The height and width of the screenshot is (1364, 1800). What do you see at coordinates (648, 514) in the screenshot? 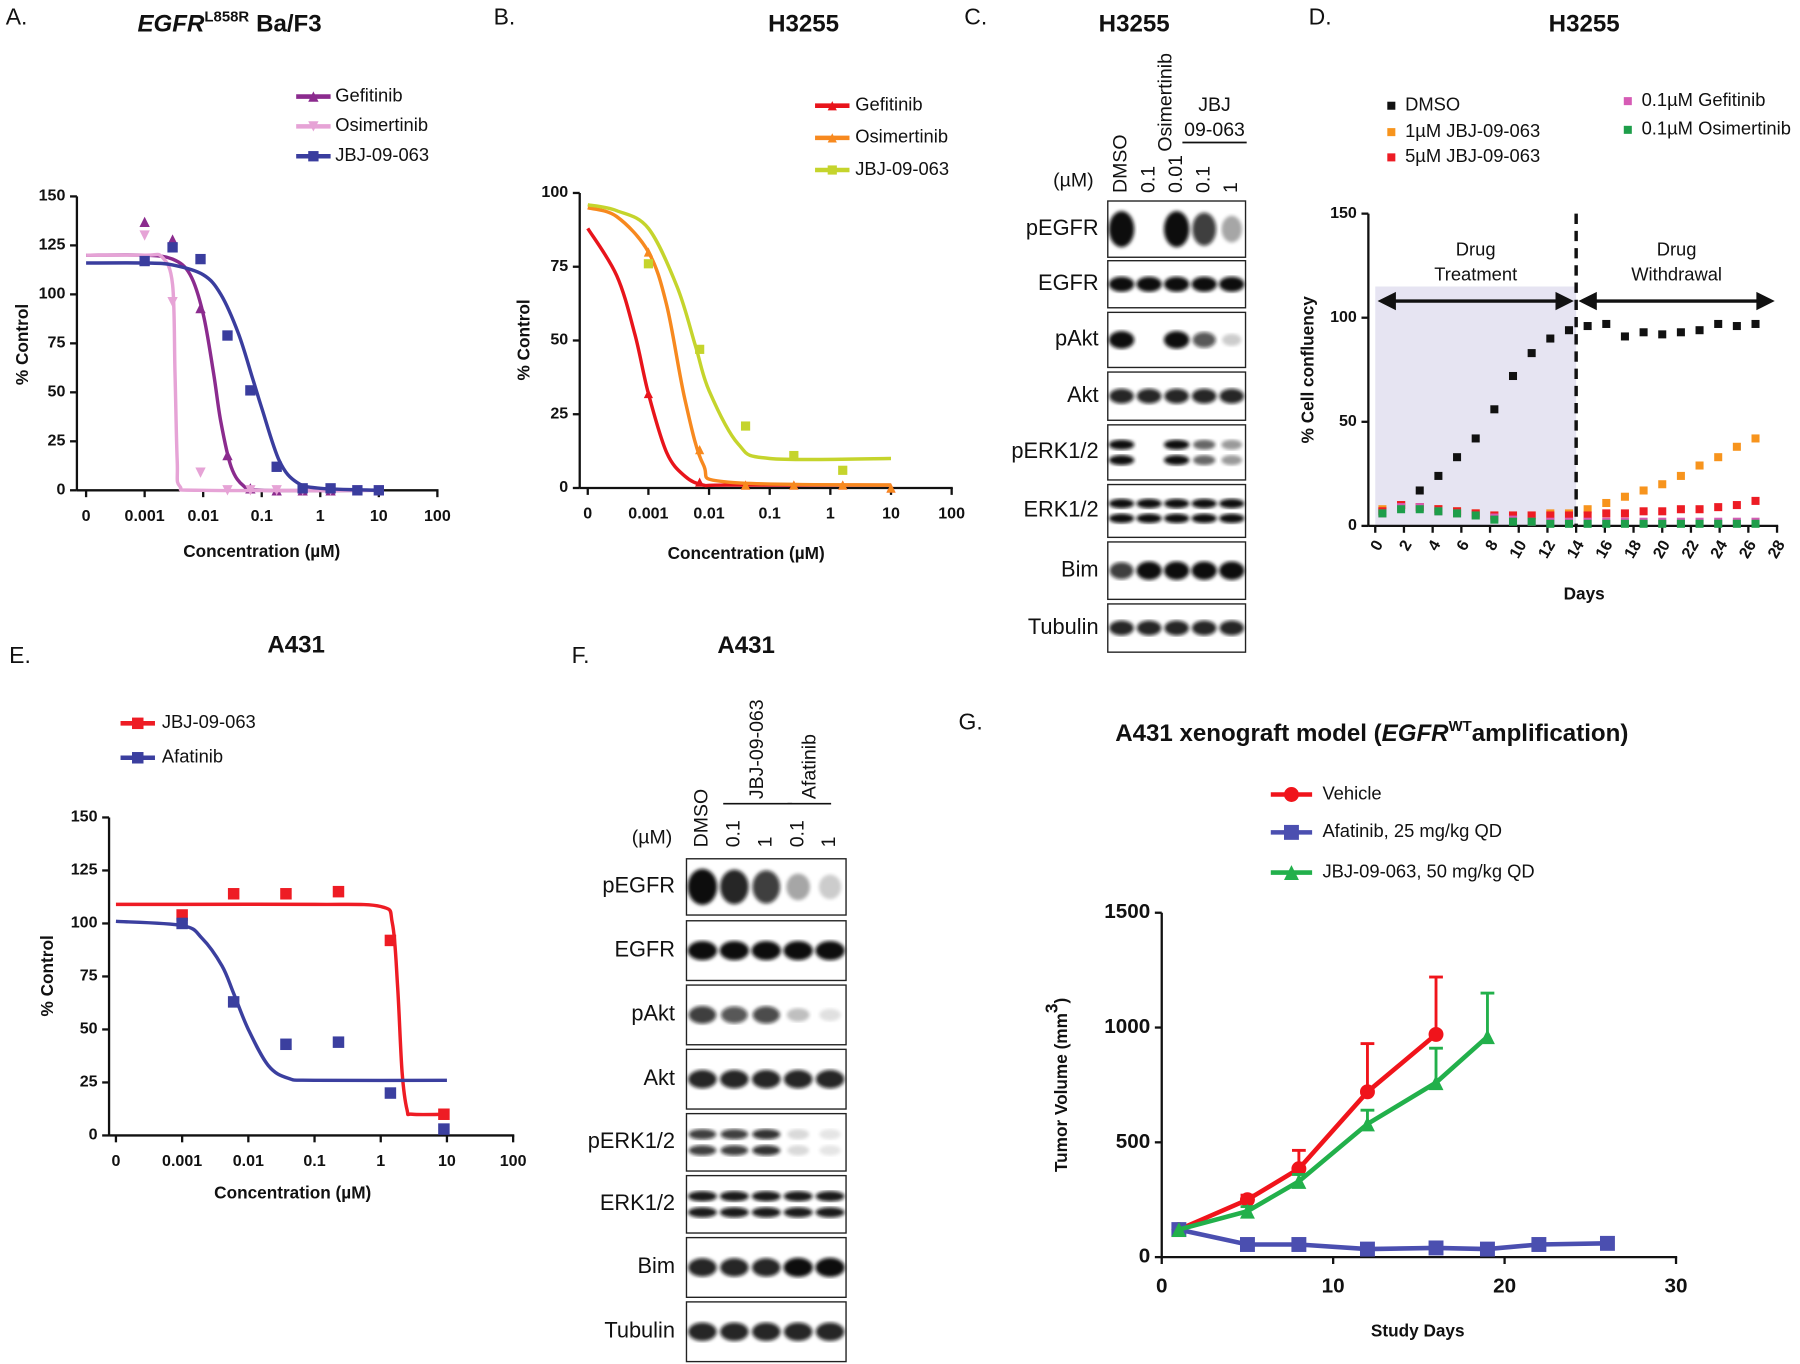
I see `x-tick-label: 0.001` at bounding box center [648, 514].